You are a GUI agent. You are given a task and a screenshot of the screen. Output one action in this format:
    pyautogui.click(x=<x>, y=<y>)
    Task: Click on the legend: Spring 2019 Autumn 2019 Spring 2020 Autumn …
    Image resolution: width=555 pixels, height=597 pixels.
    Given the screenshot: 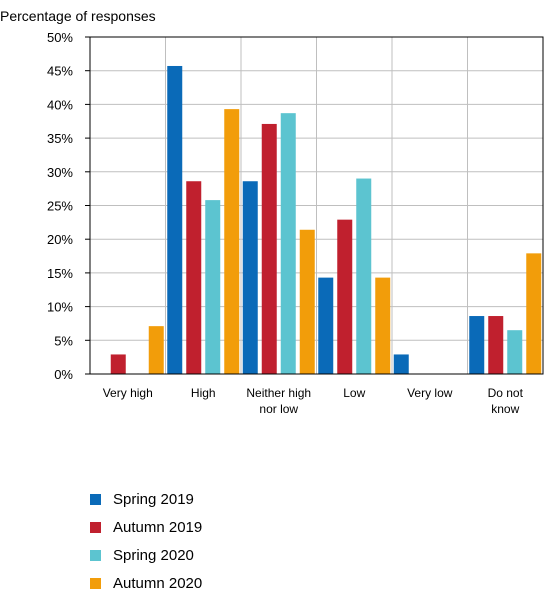 What is the action you would take?
    pyautogui.click(x=146, y=541)
    